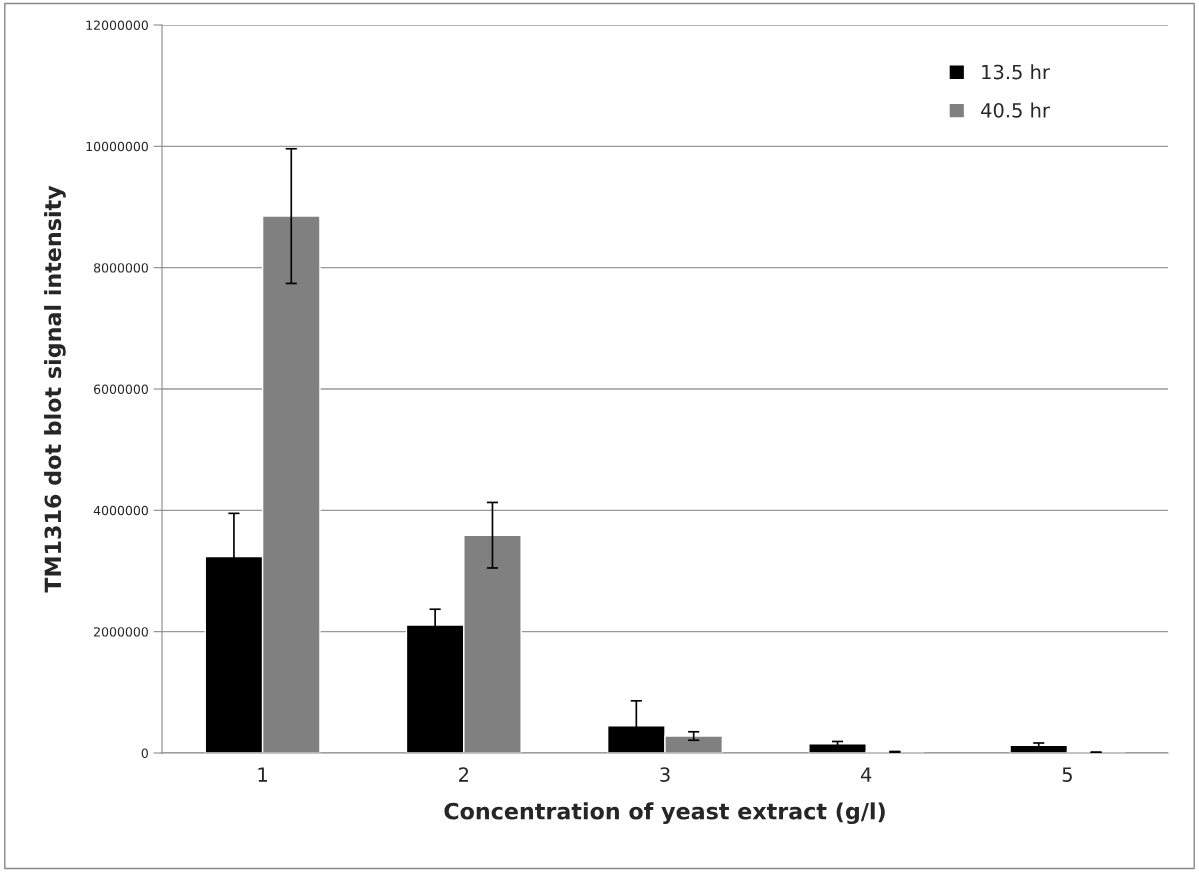 This screenshot has height=872, width=1199. What do you see at coordinates (1016, 72) in the screenshot?
I see `legend-label: 13.5 hr` at bounding box center [1016, 72].